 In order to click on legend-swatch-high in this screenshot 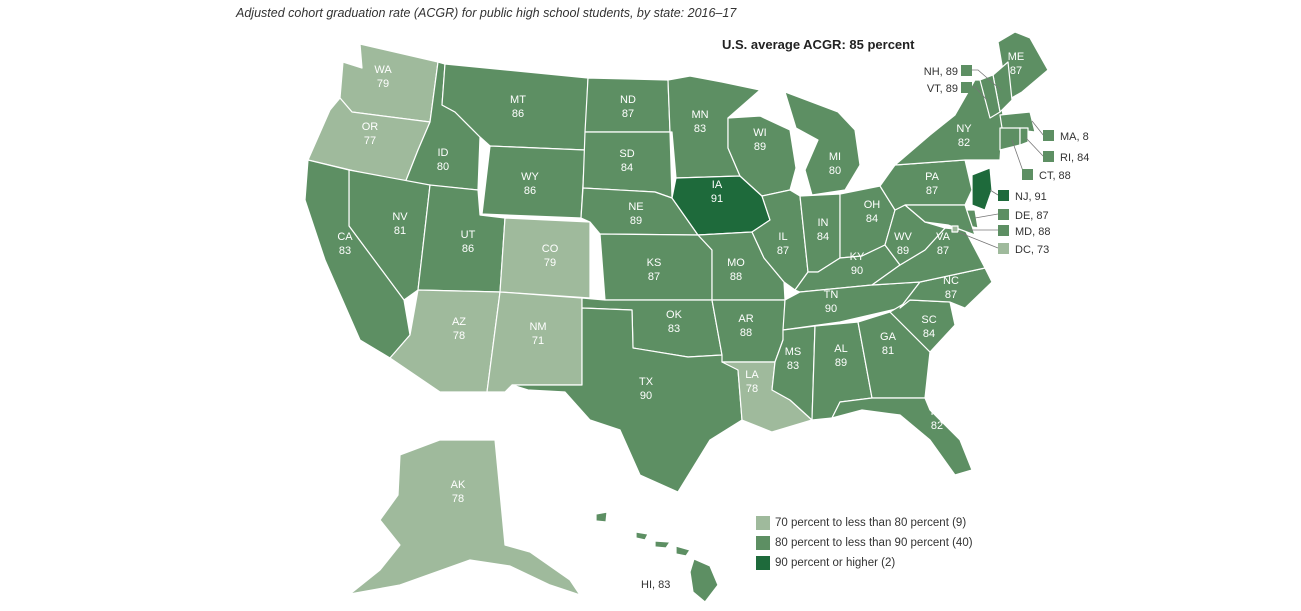, I will do `click(763, 563)`.